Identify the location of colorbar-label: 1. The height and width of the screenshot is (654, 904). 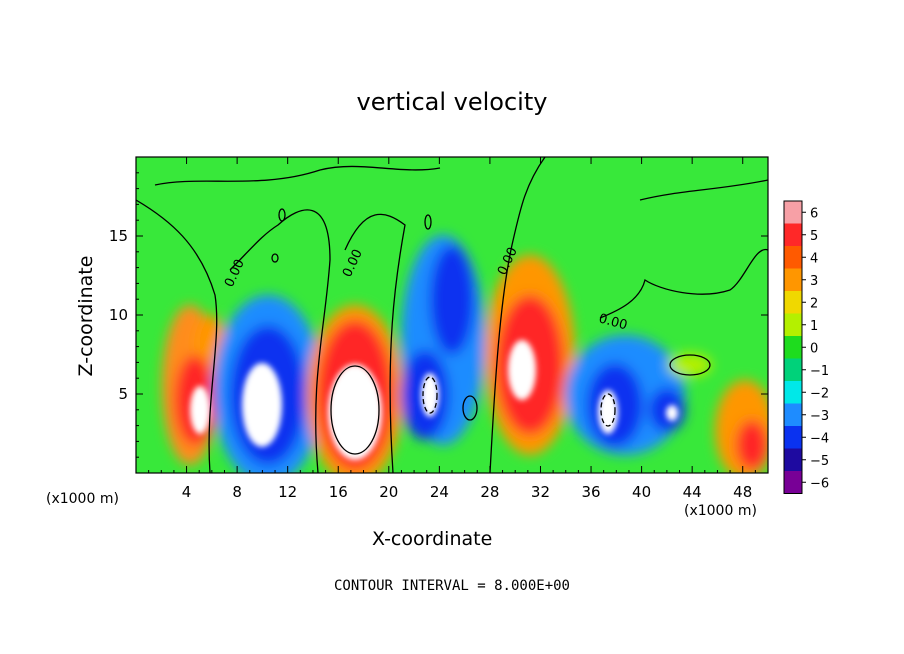
(814, 326).